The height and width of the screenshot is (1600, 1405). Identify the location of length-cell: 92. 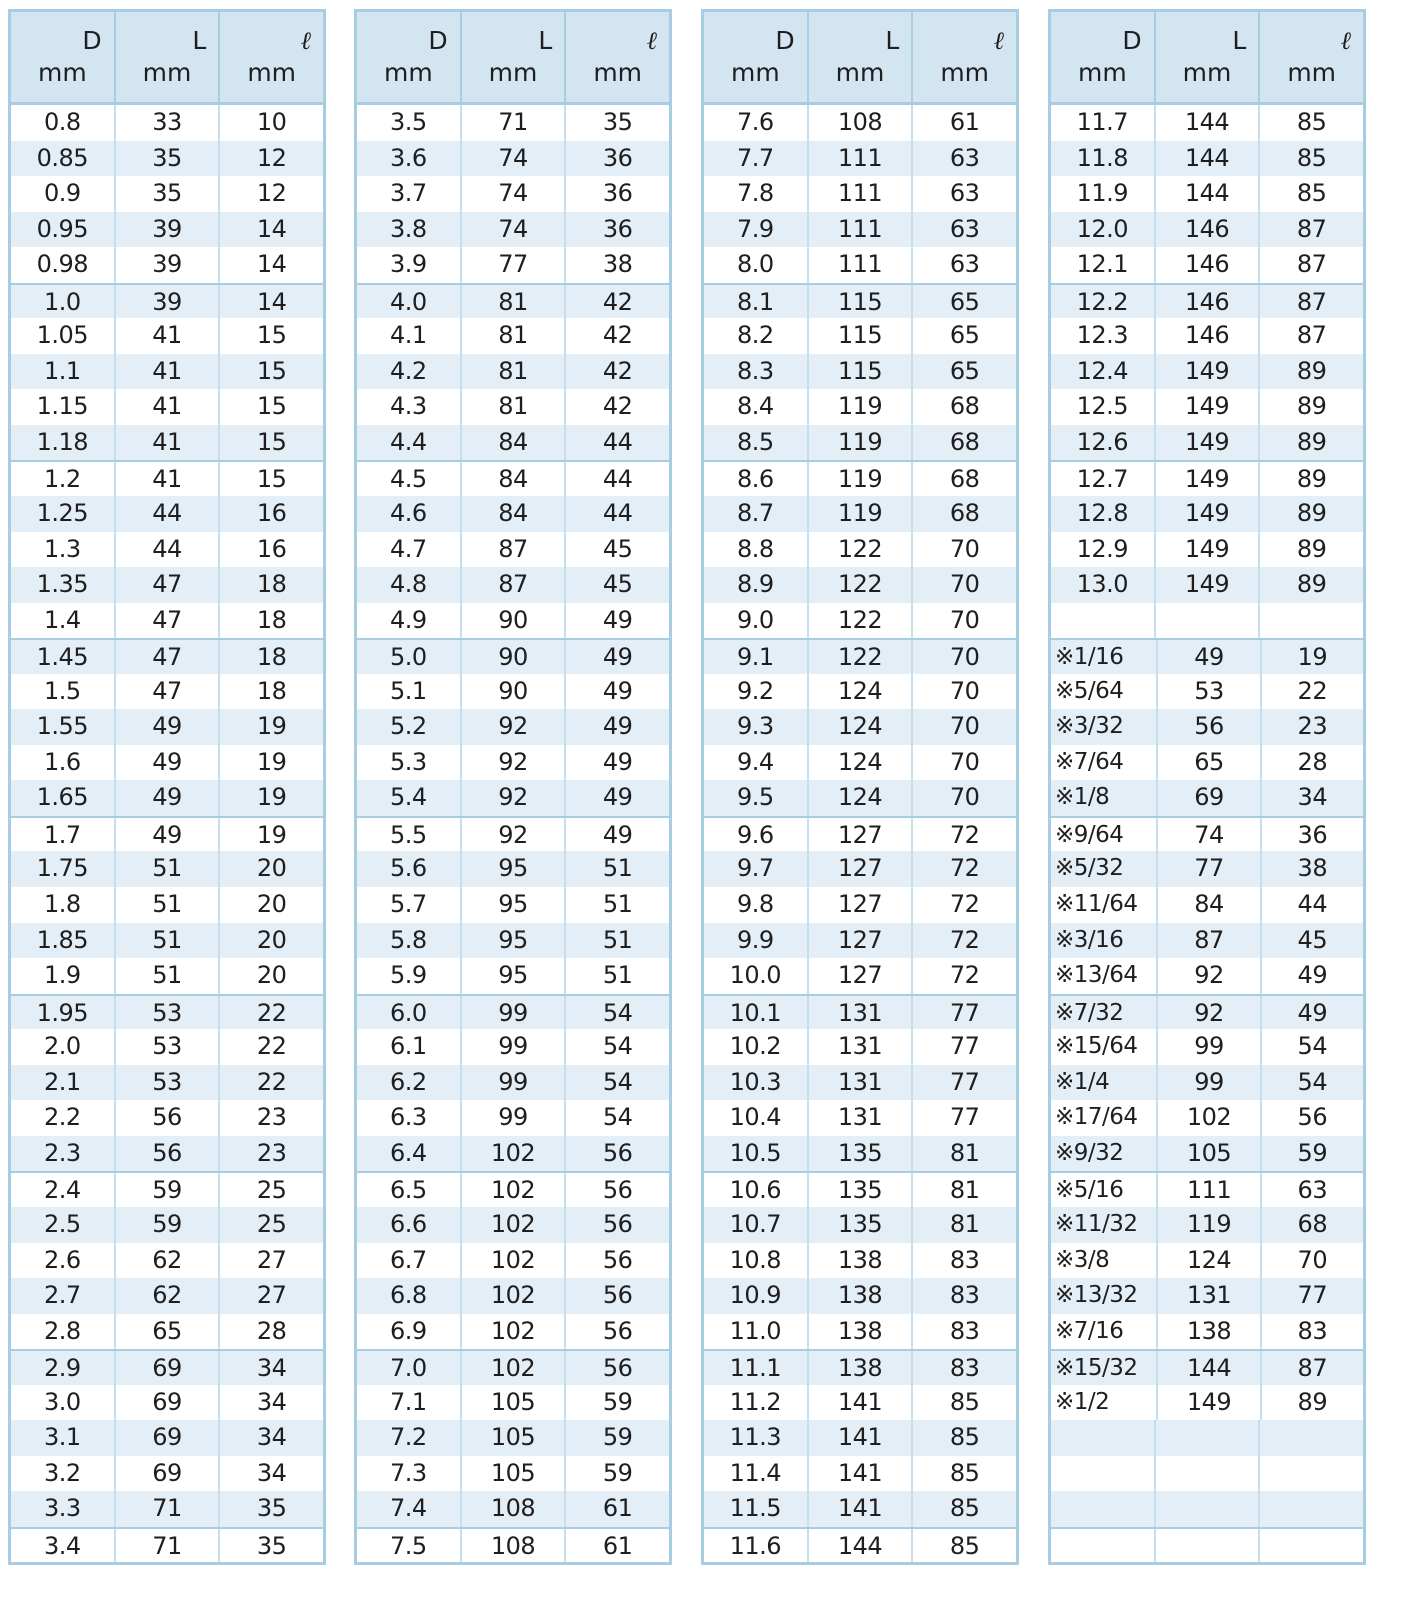
(514, 727).